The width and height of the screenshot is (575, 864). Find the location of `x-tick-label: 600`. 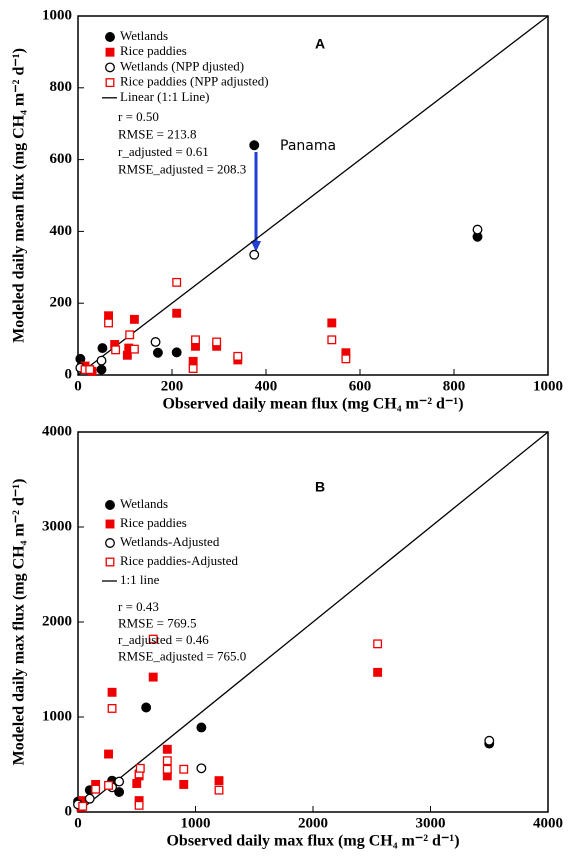

x-tick-label: 600 is located at coordinates (360, 386).